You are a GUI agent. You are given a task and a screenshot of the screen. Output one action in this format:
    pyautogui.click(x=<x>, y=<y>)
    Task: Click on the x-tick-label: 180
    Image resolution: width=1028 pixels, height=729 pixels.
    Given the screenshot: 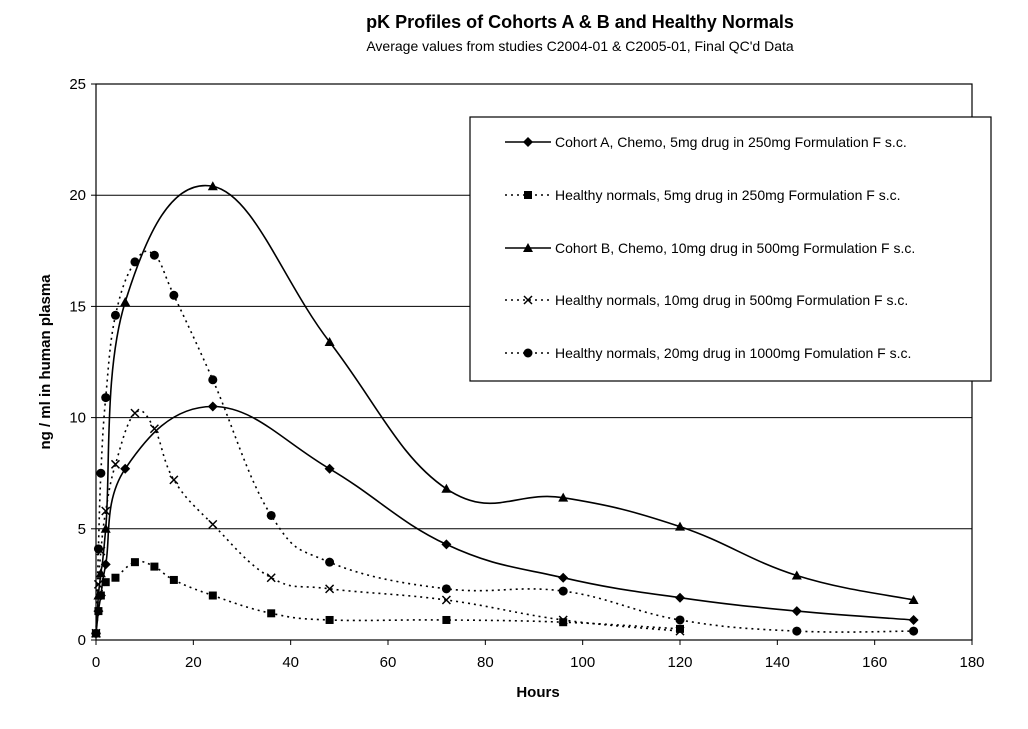 What is the action you would take?
    pyautogui.click(x=971, y=662)
    